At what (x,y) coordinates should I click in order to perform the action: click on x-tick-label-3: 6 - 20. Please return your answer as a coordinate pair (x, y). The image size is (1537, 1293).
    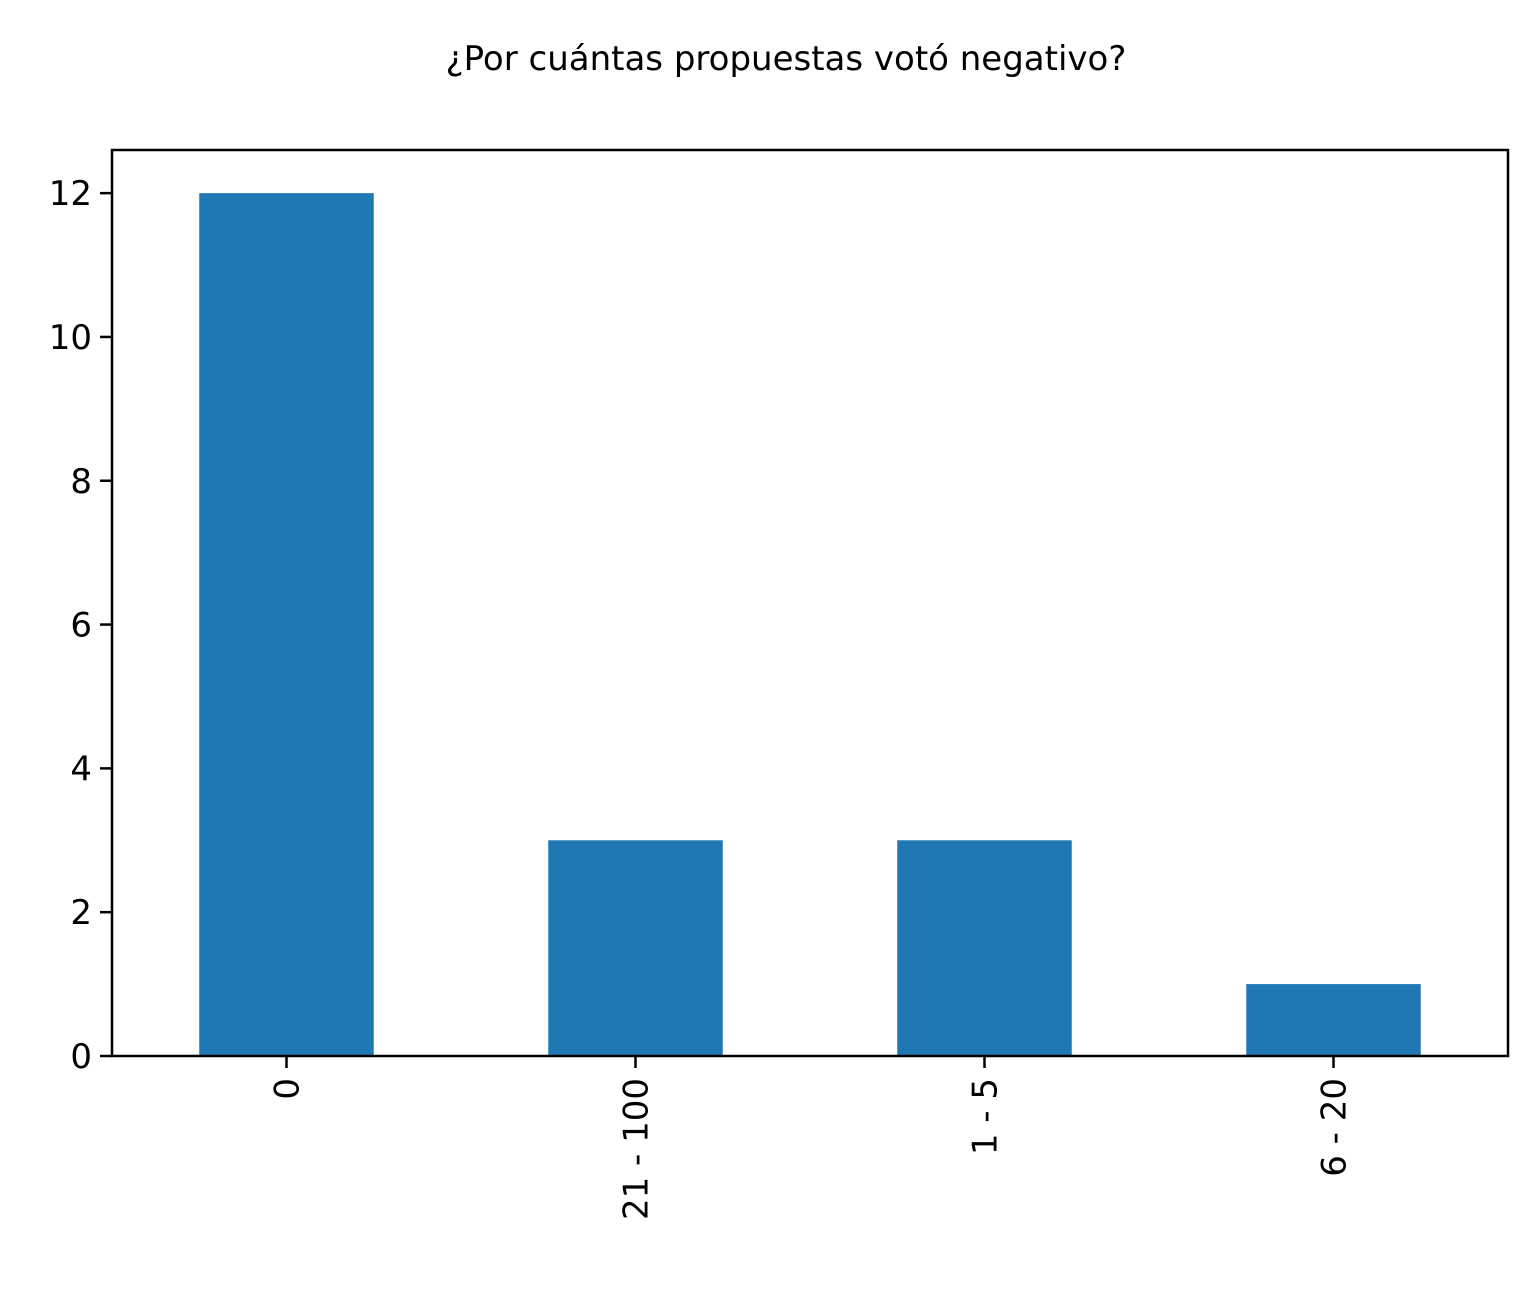
    Looking at the image, I should click on (1335, 1127).